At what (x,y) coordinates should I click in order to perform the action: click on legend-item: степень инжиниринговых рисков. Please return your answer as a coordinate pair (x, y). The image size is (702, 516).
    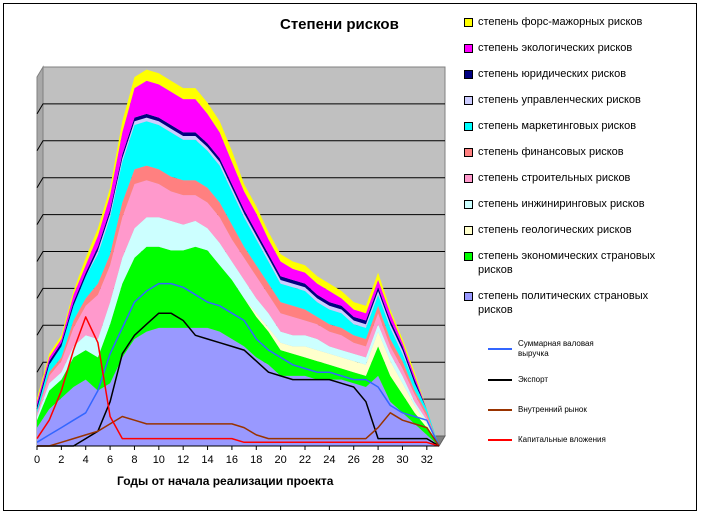
    Looking at the image, I should click on (573, 204).